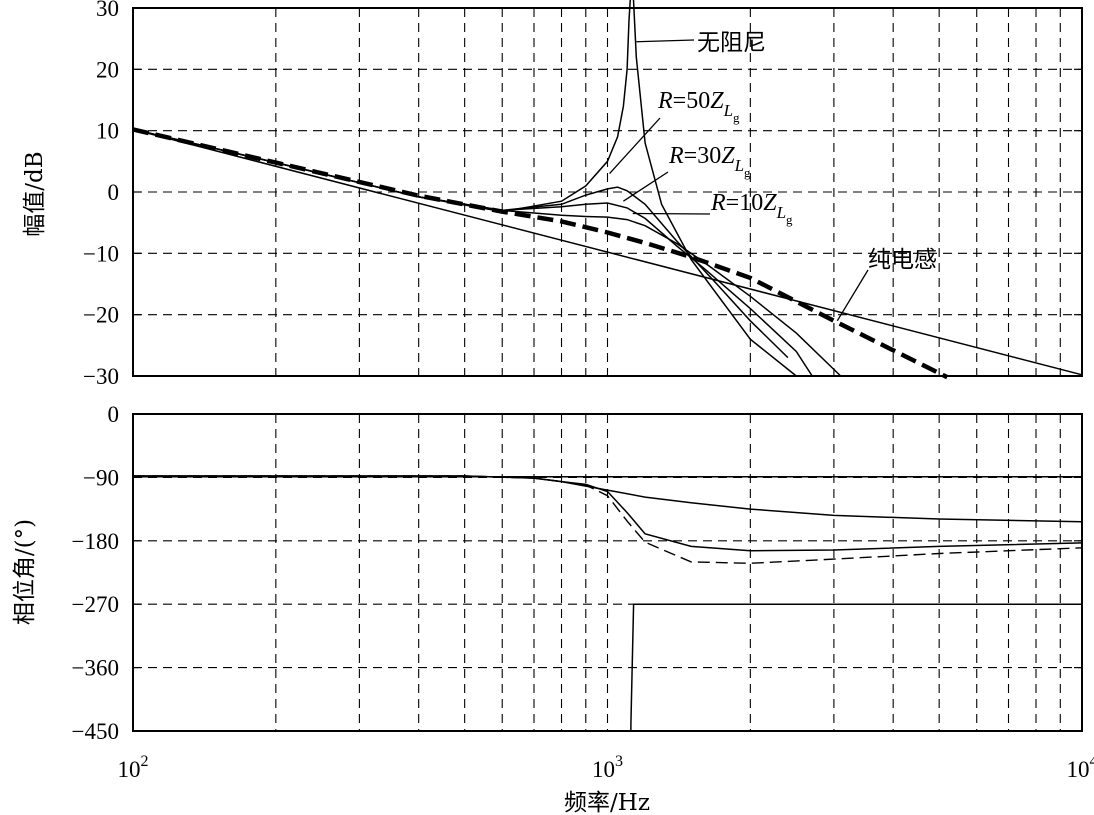 The width and height of the screenshot is (1094, 815). Describe the element at coordinates (25, 572) in the screenshot. I see `phase-y-axis-label: 相位角/(°)` at that location.